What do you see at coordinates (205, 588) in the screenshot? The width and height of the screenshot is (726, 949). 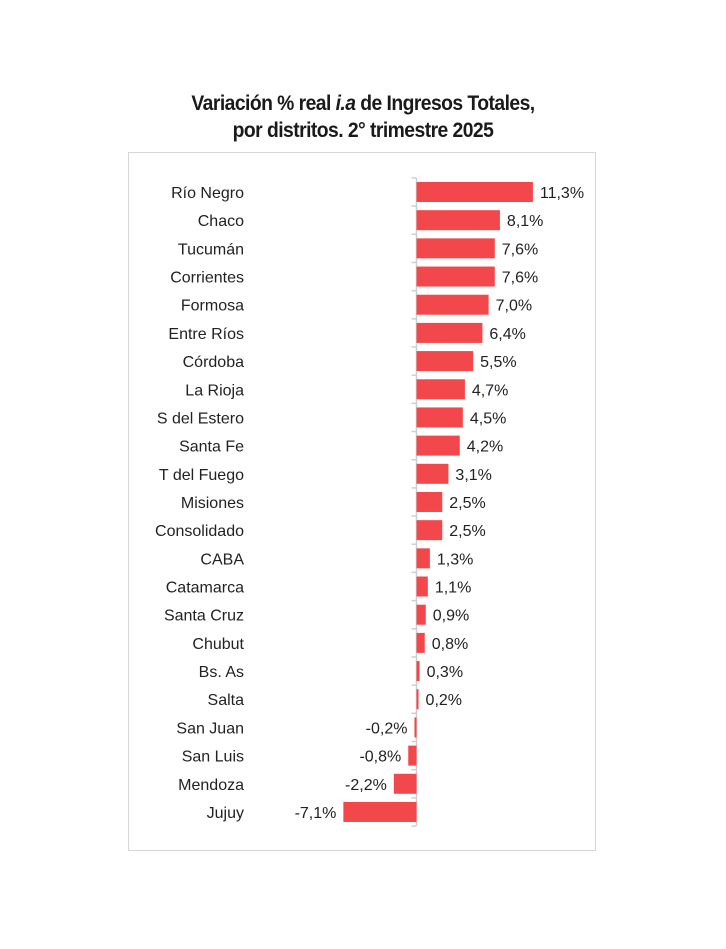 I see `category-label: Catamarca` at bounding box center [205, 588].